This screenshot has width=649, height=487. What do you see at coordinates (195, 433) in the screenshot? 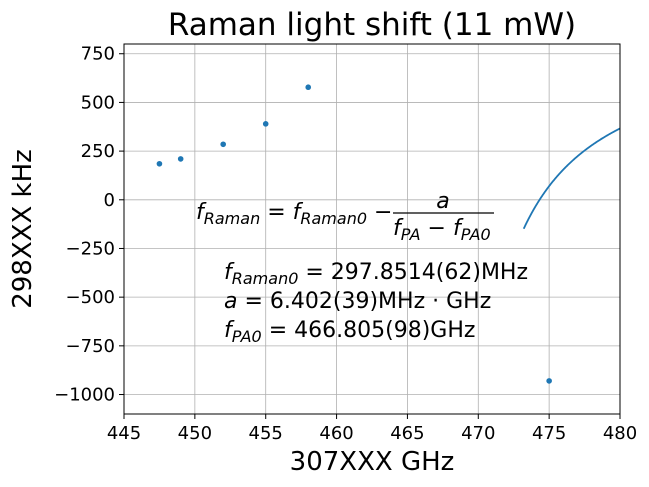
I see `x-tick-label: 450` at bounding box center [195, 433].